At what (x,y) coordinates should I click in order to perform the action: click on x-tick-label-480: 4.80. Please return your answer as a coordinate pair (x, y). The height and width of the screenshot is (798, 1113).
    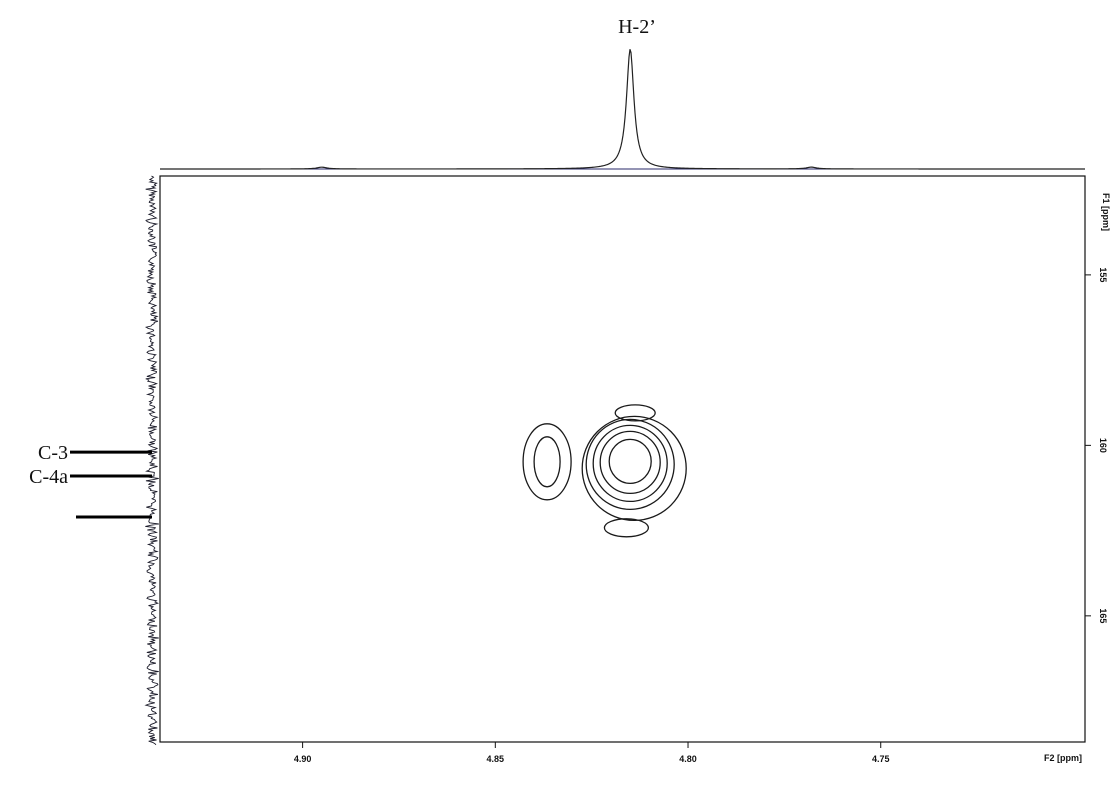
    Looking at the image, I should click on (688, 759).